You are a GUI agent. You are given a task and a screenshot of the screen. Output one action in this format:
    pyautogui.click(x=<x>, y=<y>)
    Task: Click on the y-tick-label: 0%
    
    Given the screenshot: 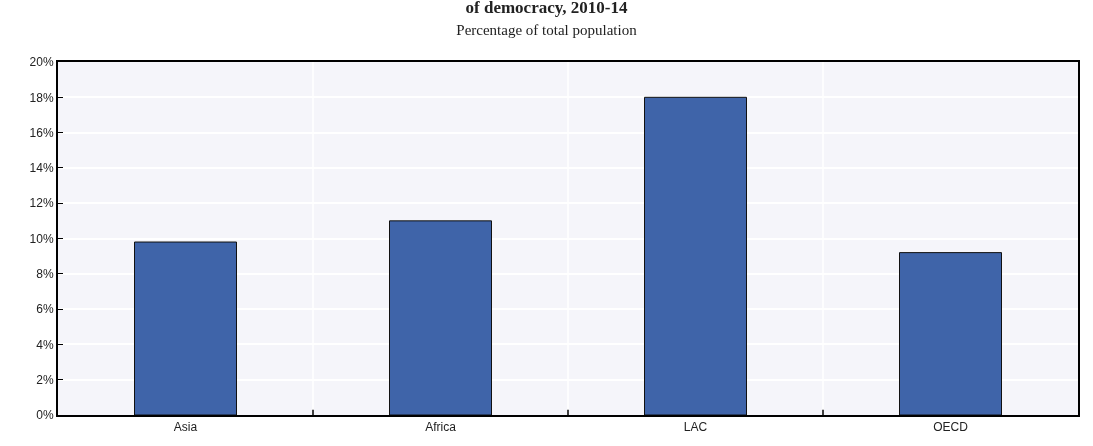 What is the action you would take?
    pyautogui.click(x=45, y=415)
    